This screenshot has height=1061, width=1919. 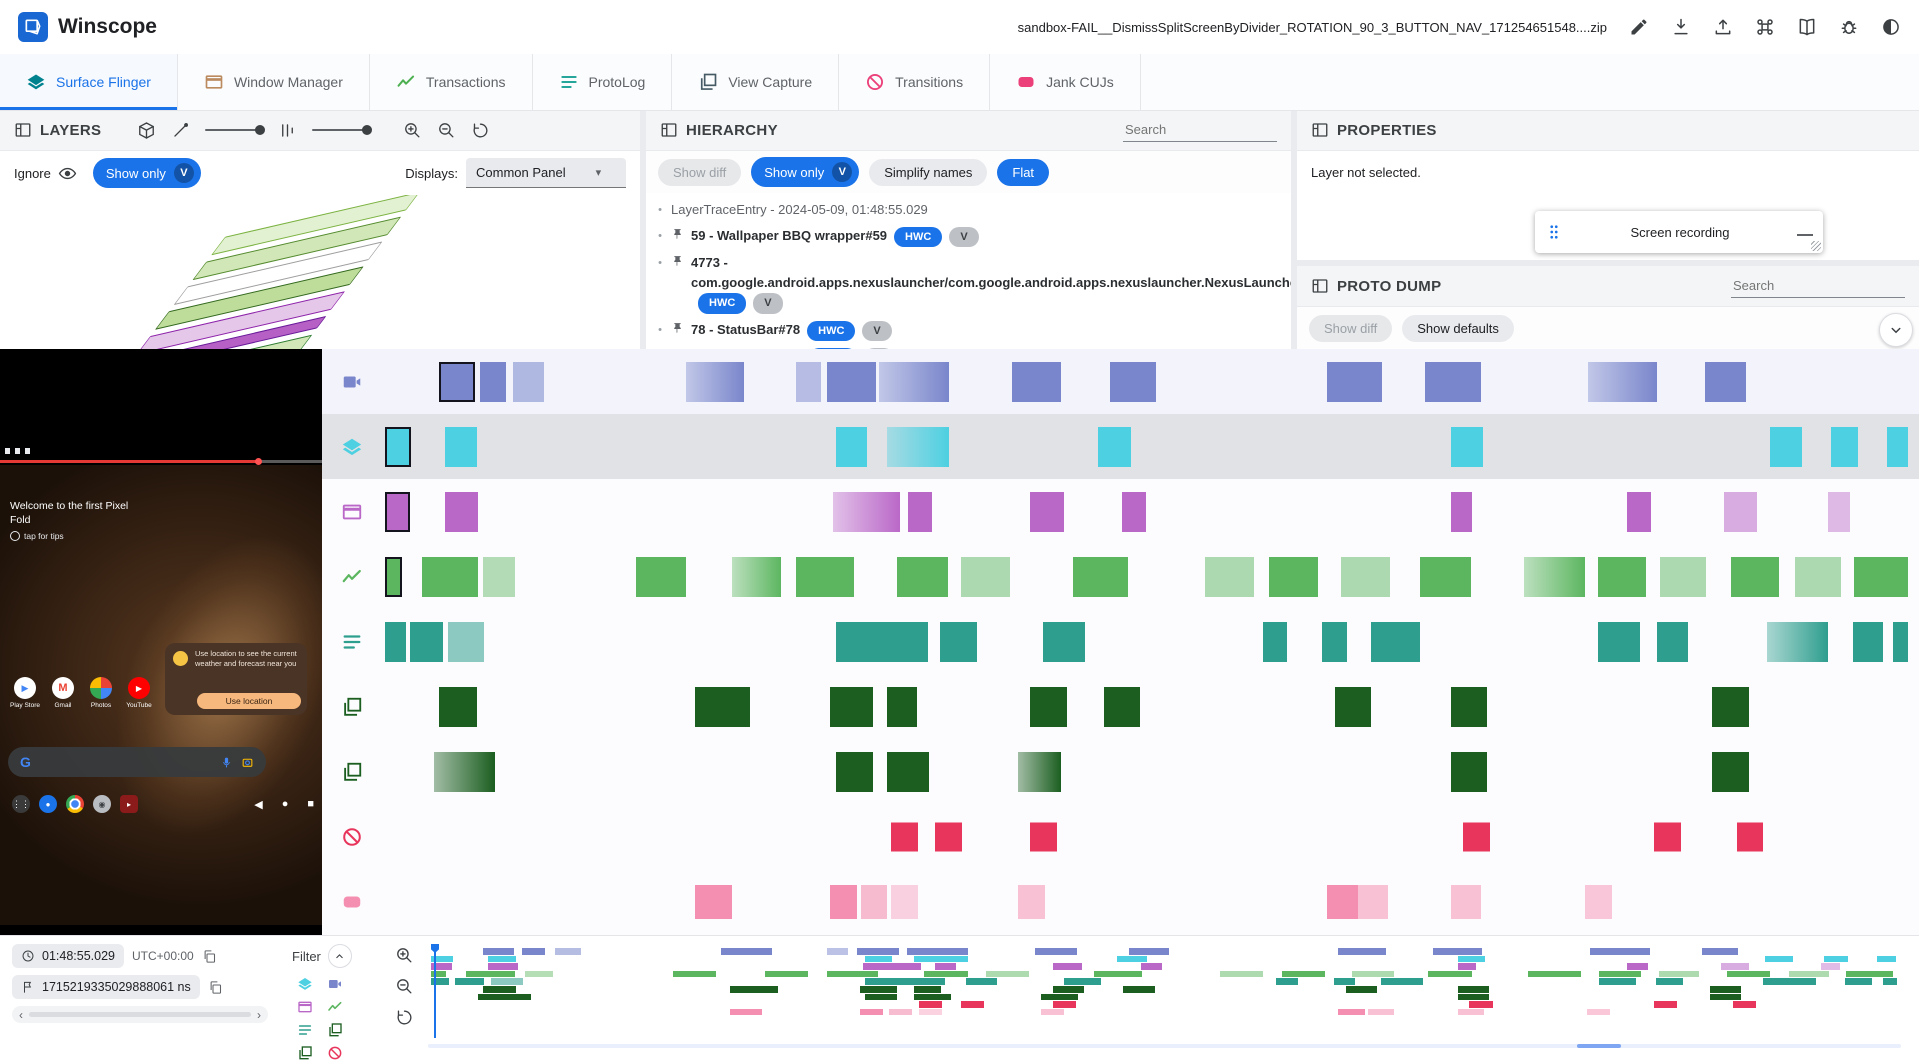 I want to click on use-location-button: Use location, so click(x=249, y=701).